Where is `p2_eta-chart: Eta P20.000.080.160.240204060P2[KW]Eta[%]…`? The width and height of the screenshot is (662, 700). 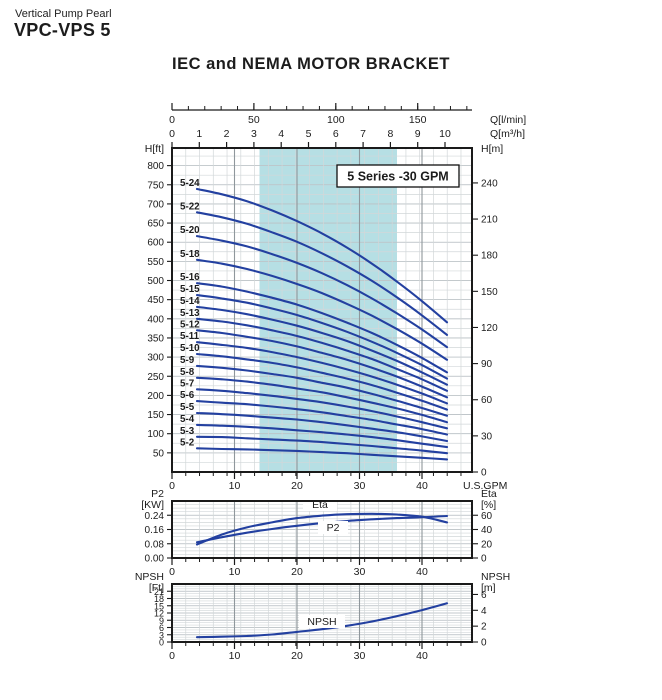 p2_eta-chart: Eta P20.000.080.160.240204060P2[KW]Eta[%]… is located at coordinates (319, 533).